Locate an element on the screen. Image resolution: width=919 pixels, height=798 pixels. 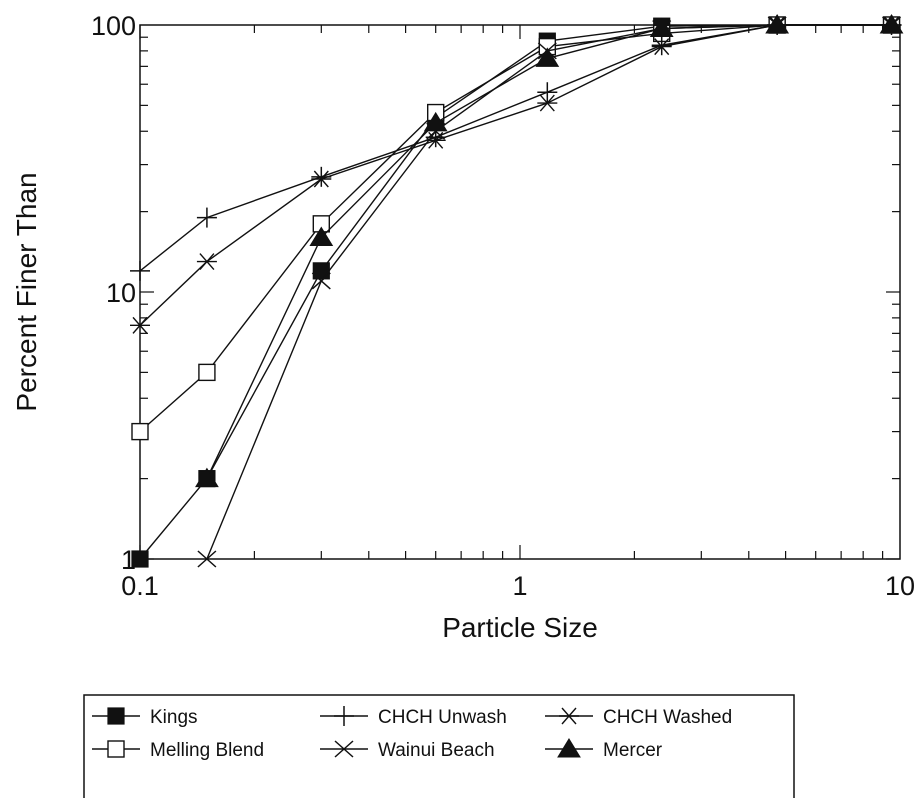
y-tick-label: 10 is located at coordinates (121, 293).